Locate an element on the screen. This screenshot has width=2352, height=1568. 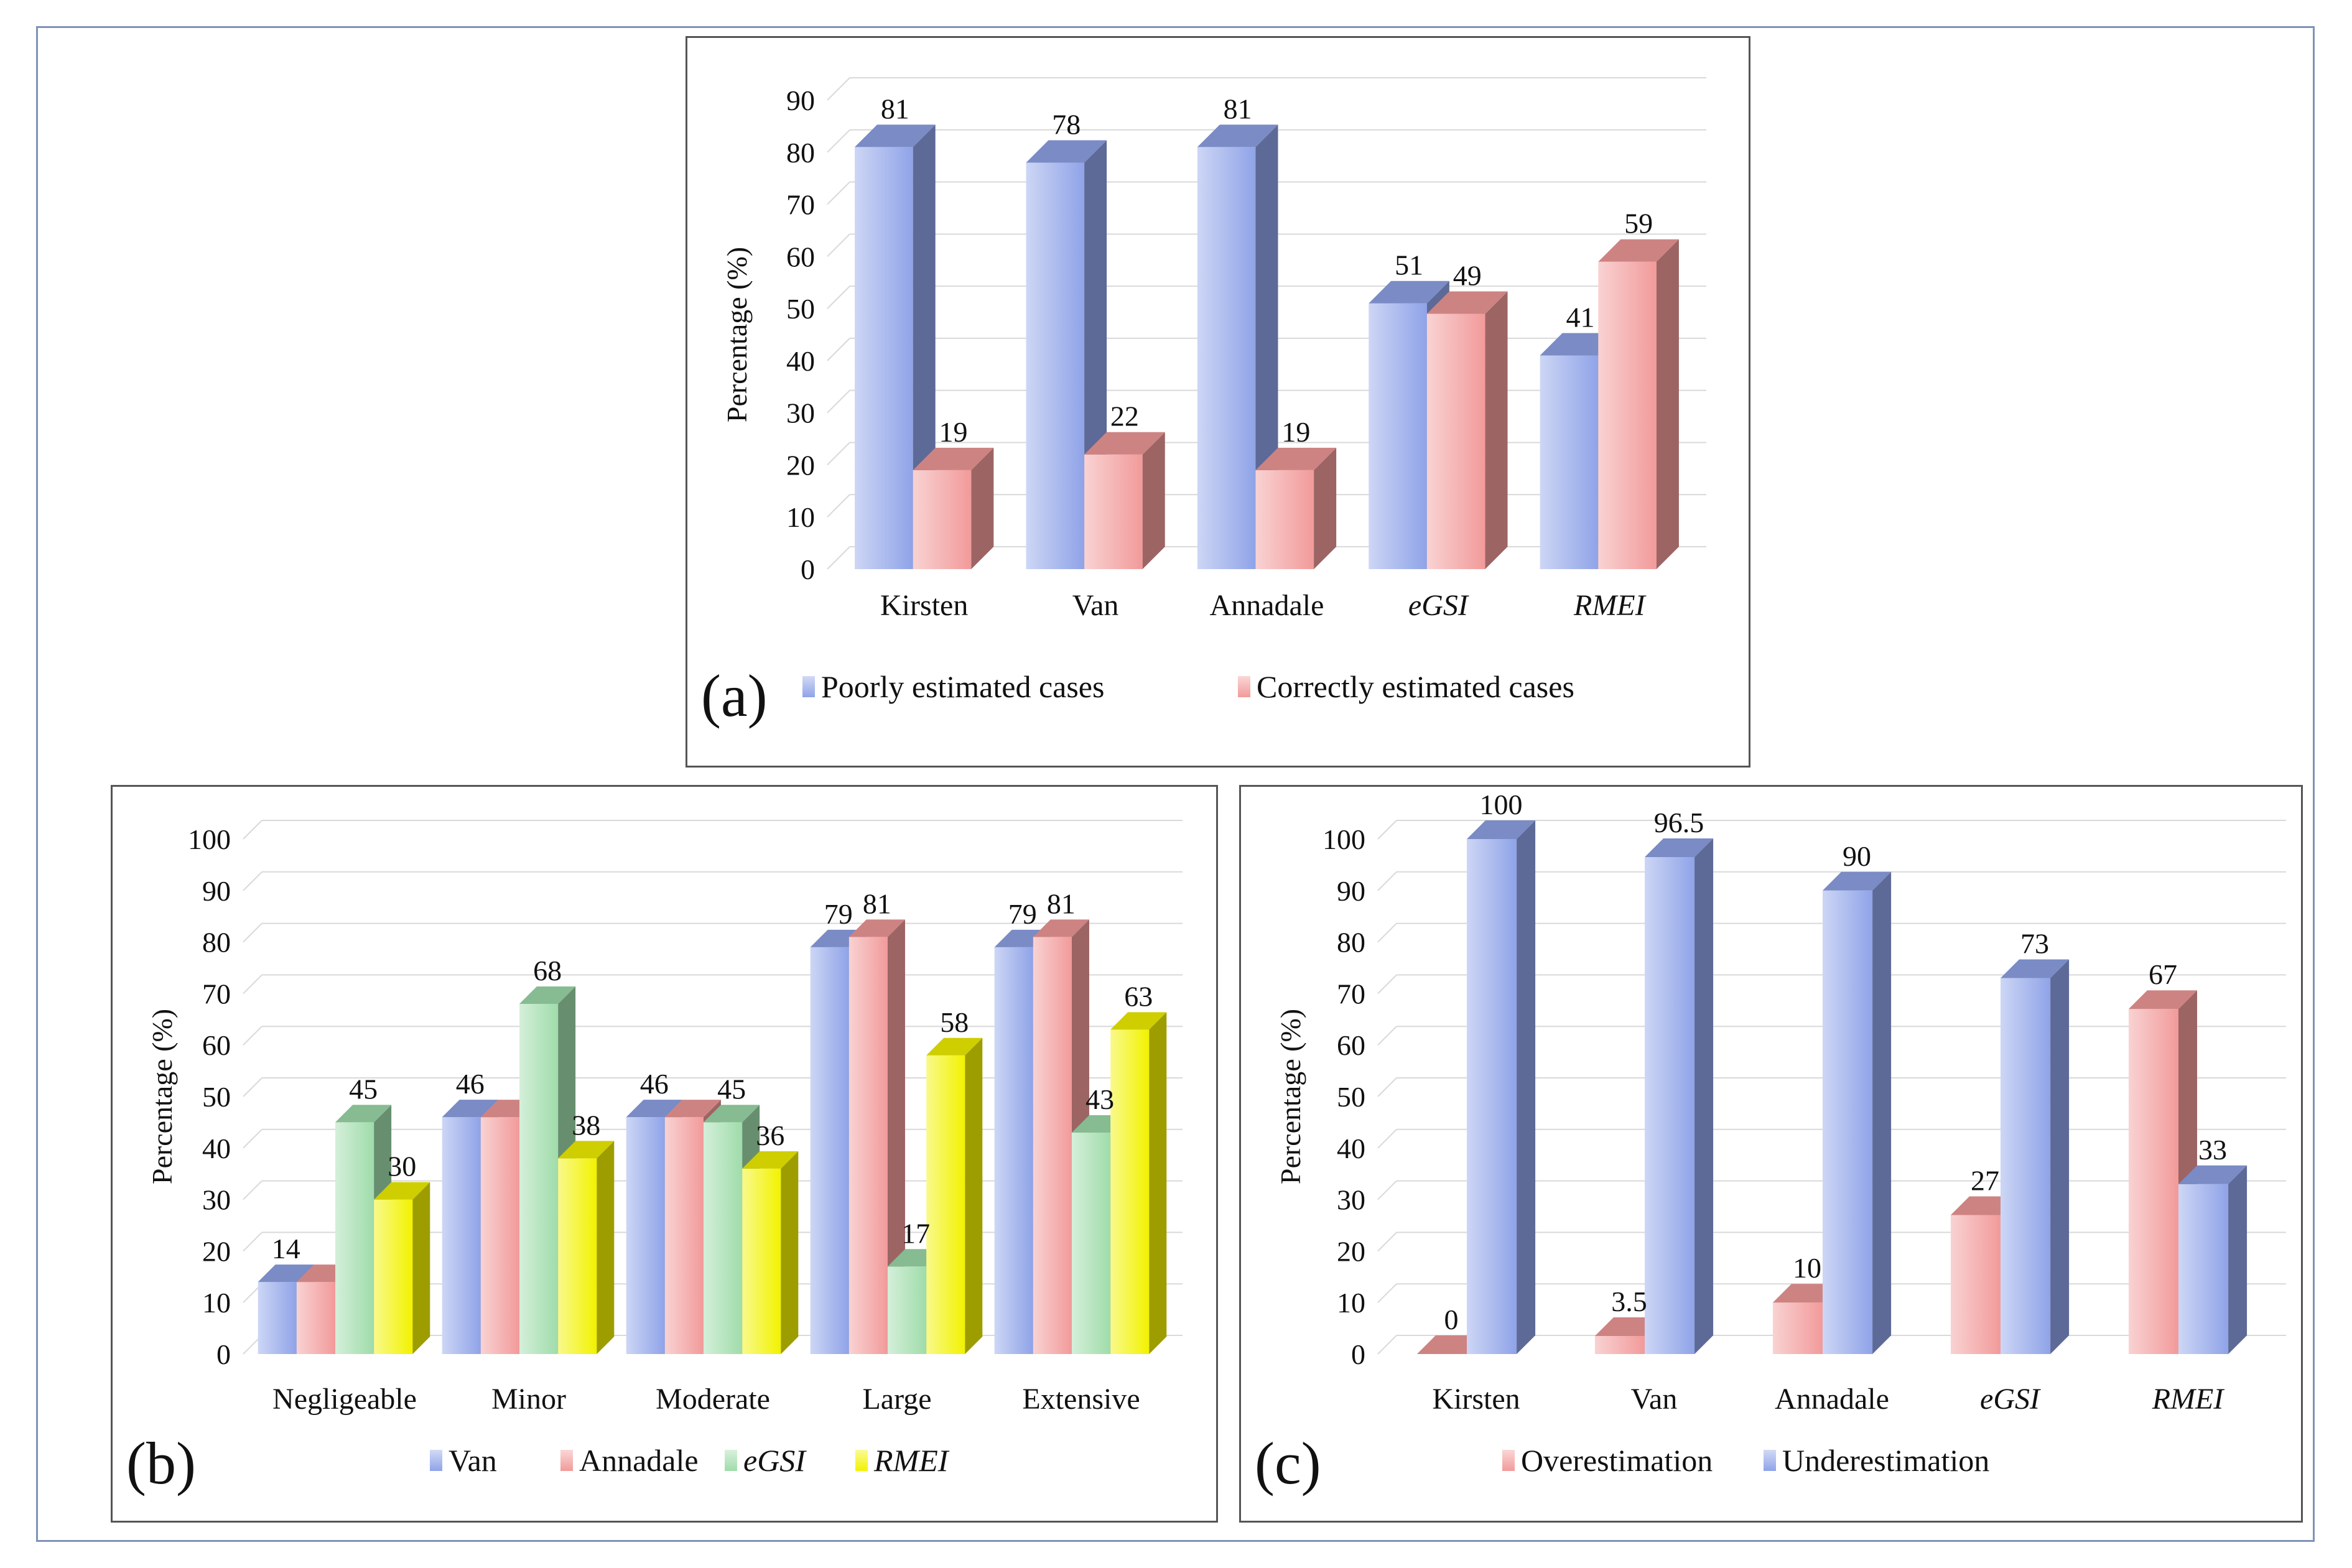
y-tick-label: 60 is located at coordinates (216, 1045).